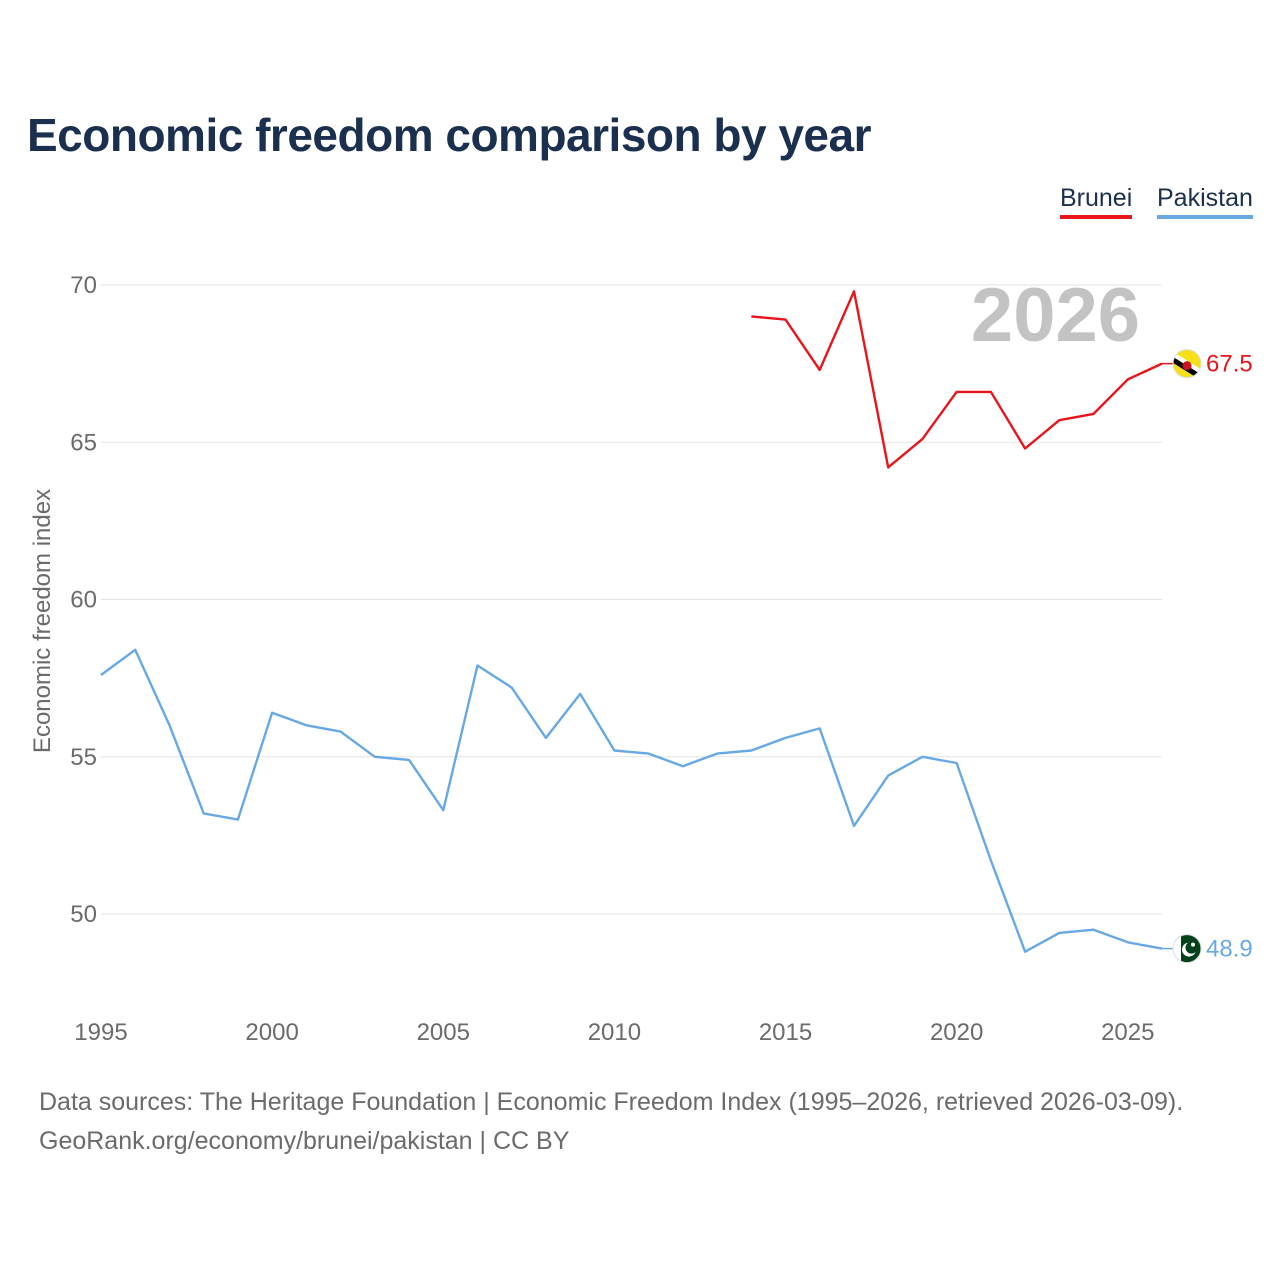 The image size is (1280, 1280). What do you see at coordinates (449, 135) in the screenshot?
I see `chart-title: Economic freedom comparison by year` at bounding box center [449, 135].